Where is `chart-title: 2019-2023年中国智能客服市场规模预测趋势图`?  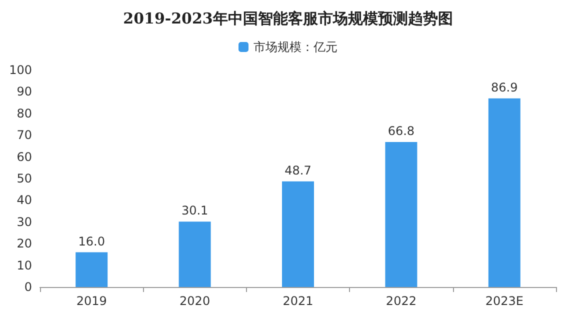 chart-title: 2019-2023年中国智能客服市场规模预测趋势图 is located at coordinates (288, 19).